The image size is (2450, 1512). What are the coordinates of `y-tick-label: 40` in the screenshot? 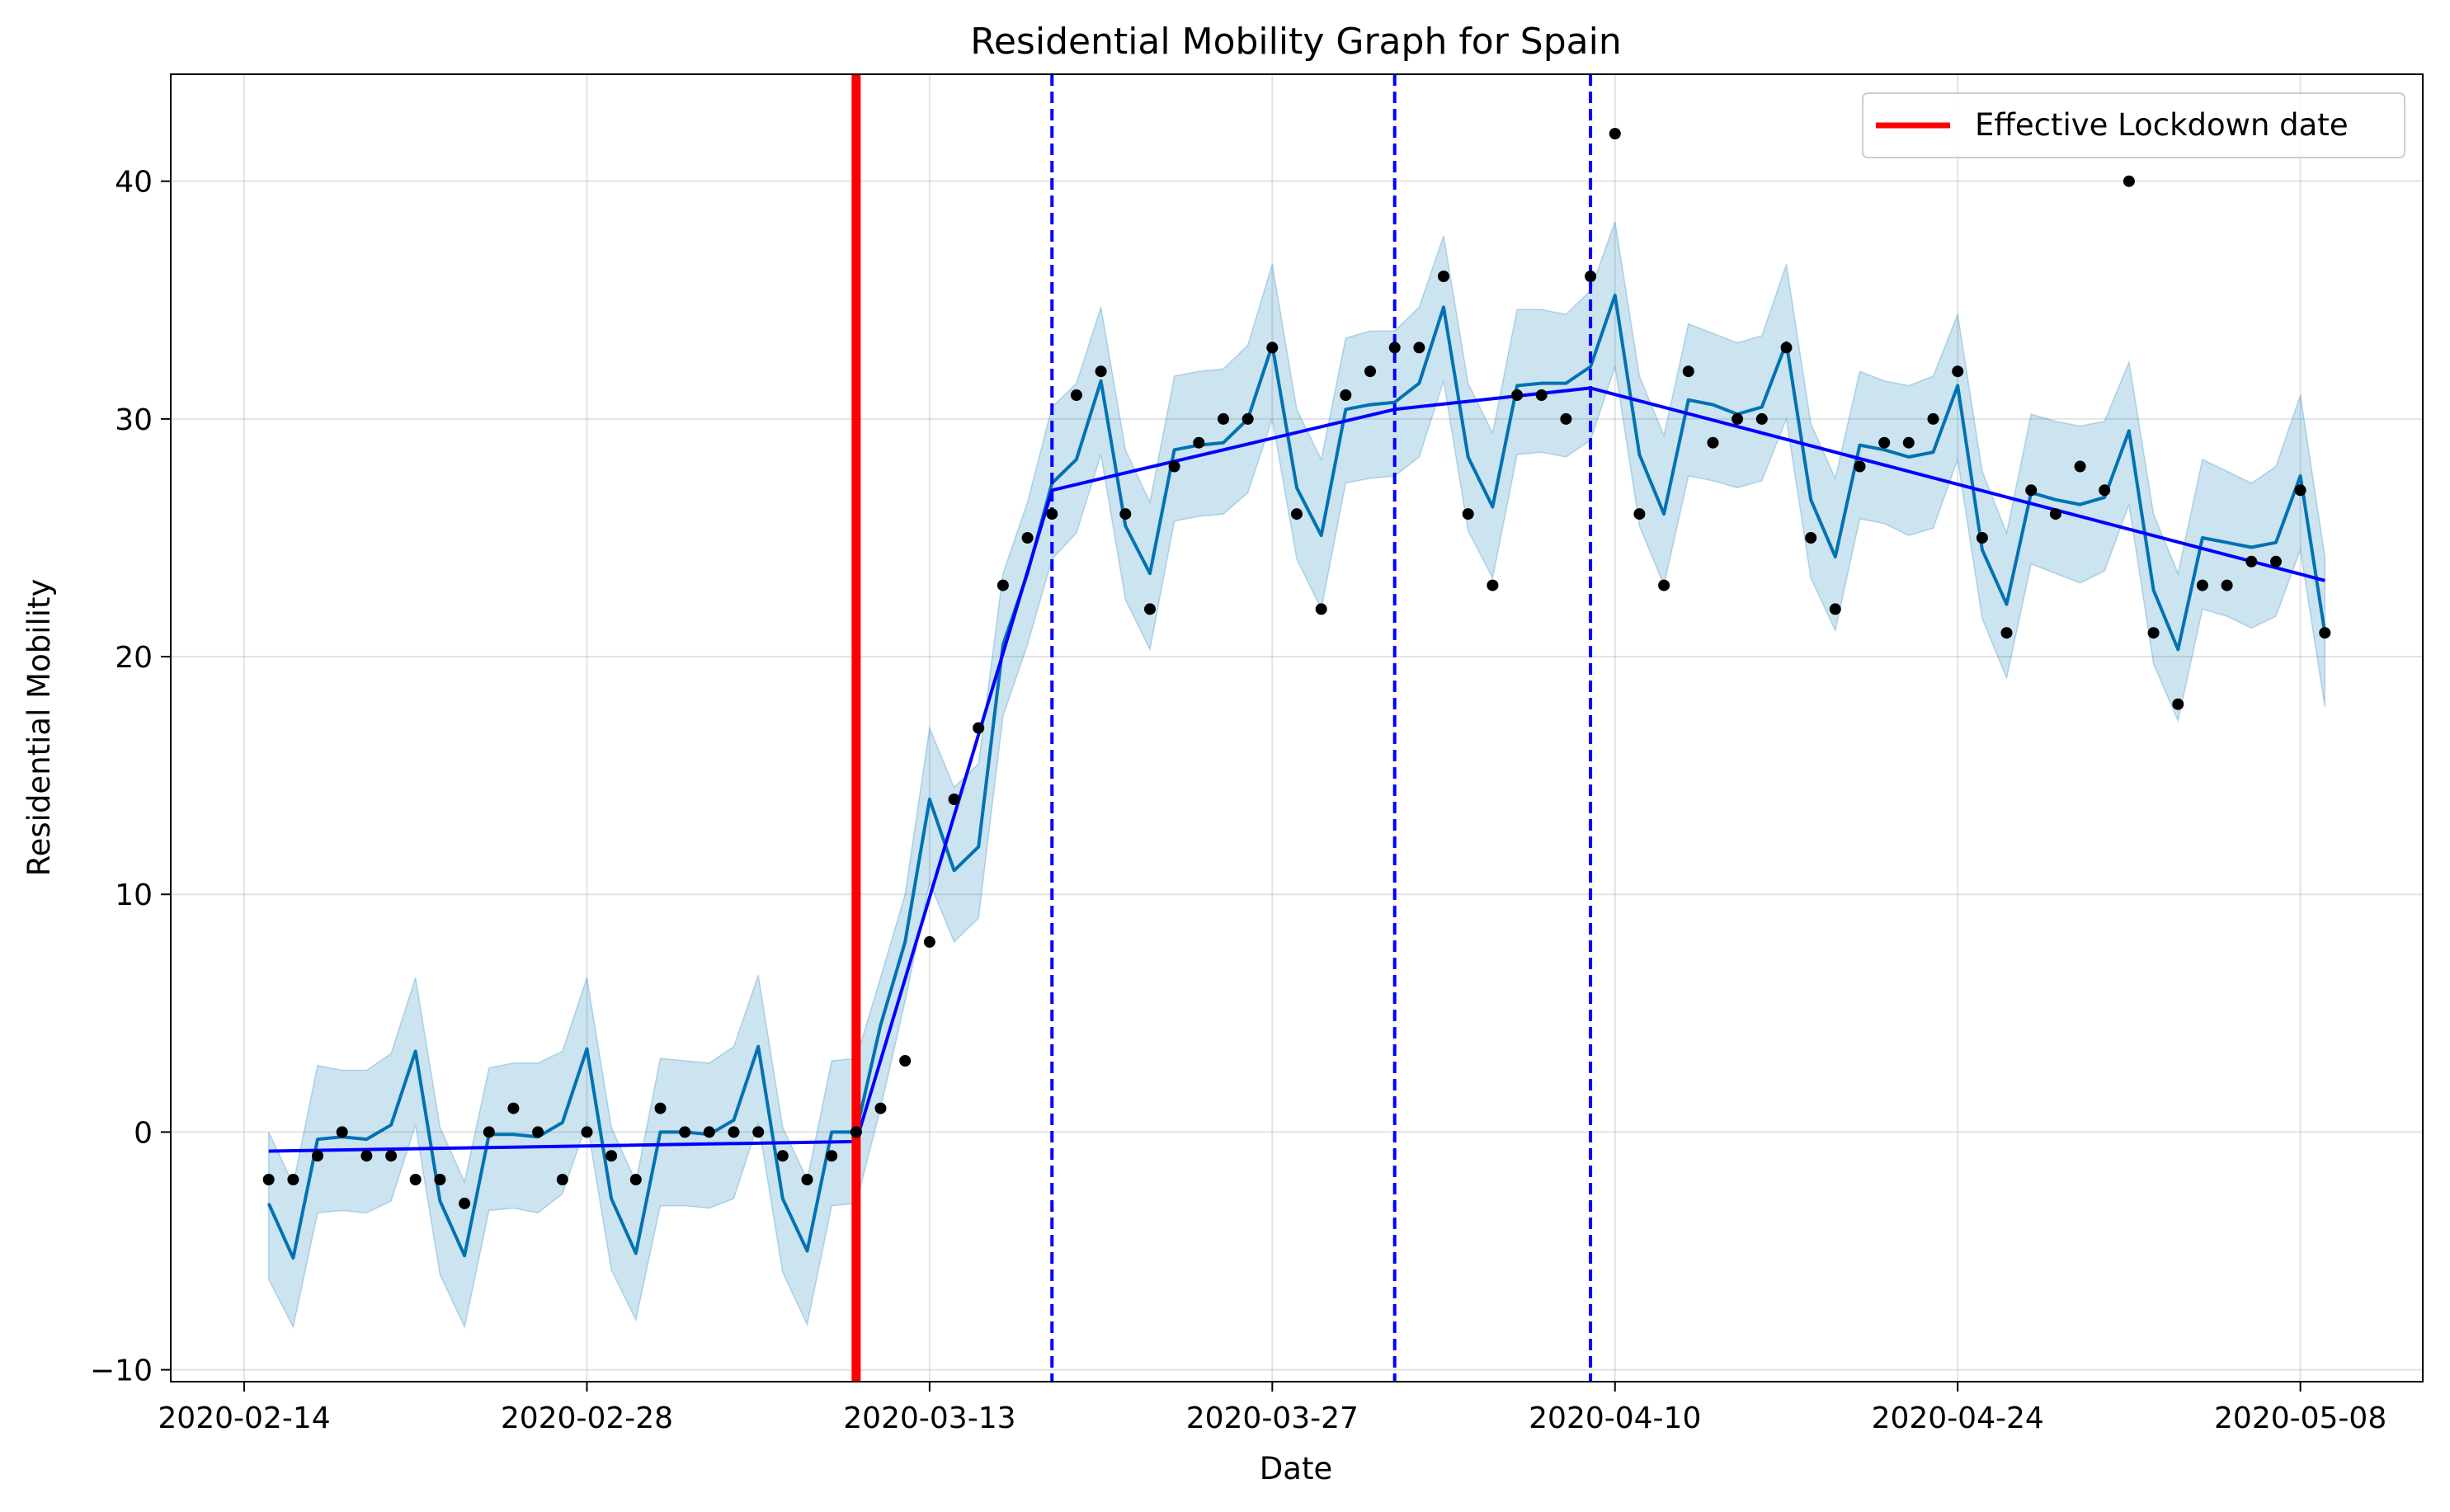 It's located at (134, 183).